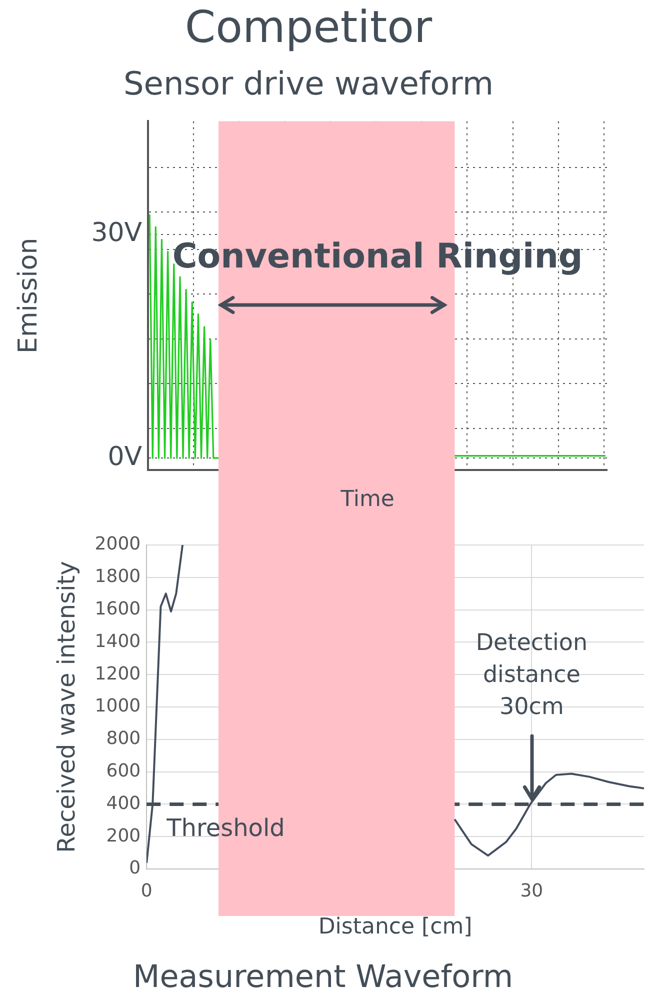  I want to click on annotation: Detection distance 30cm, so click(532, 675).